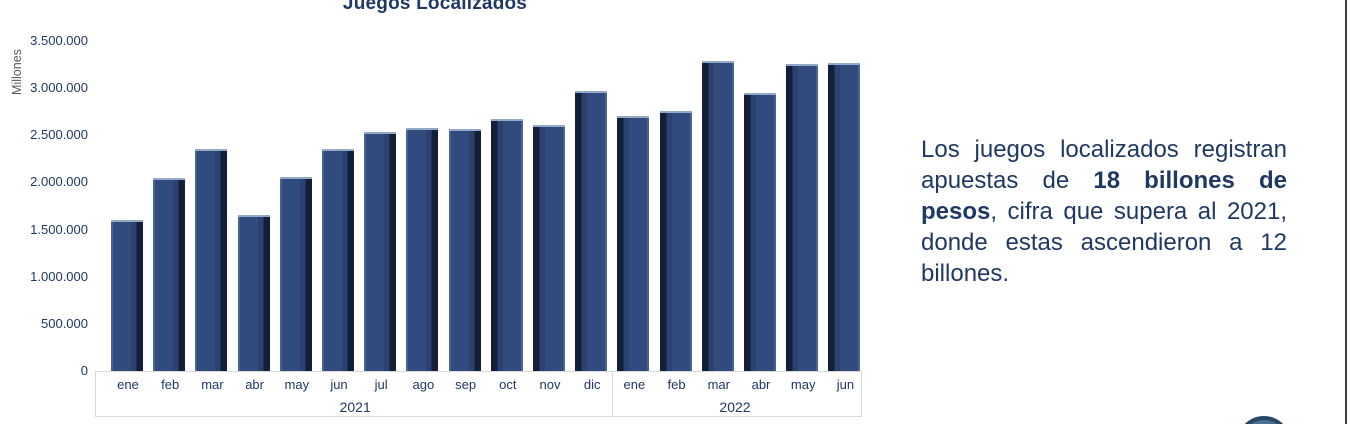 This screenshot has width=1350, height=424. What do you see at coordinates (591, 230) in the screenshot?
I see `bar-dic-2021` at bounding box center [591, 230].